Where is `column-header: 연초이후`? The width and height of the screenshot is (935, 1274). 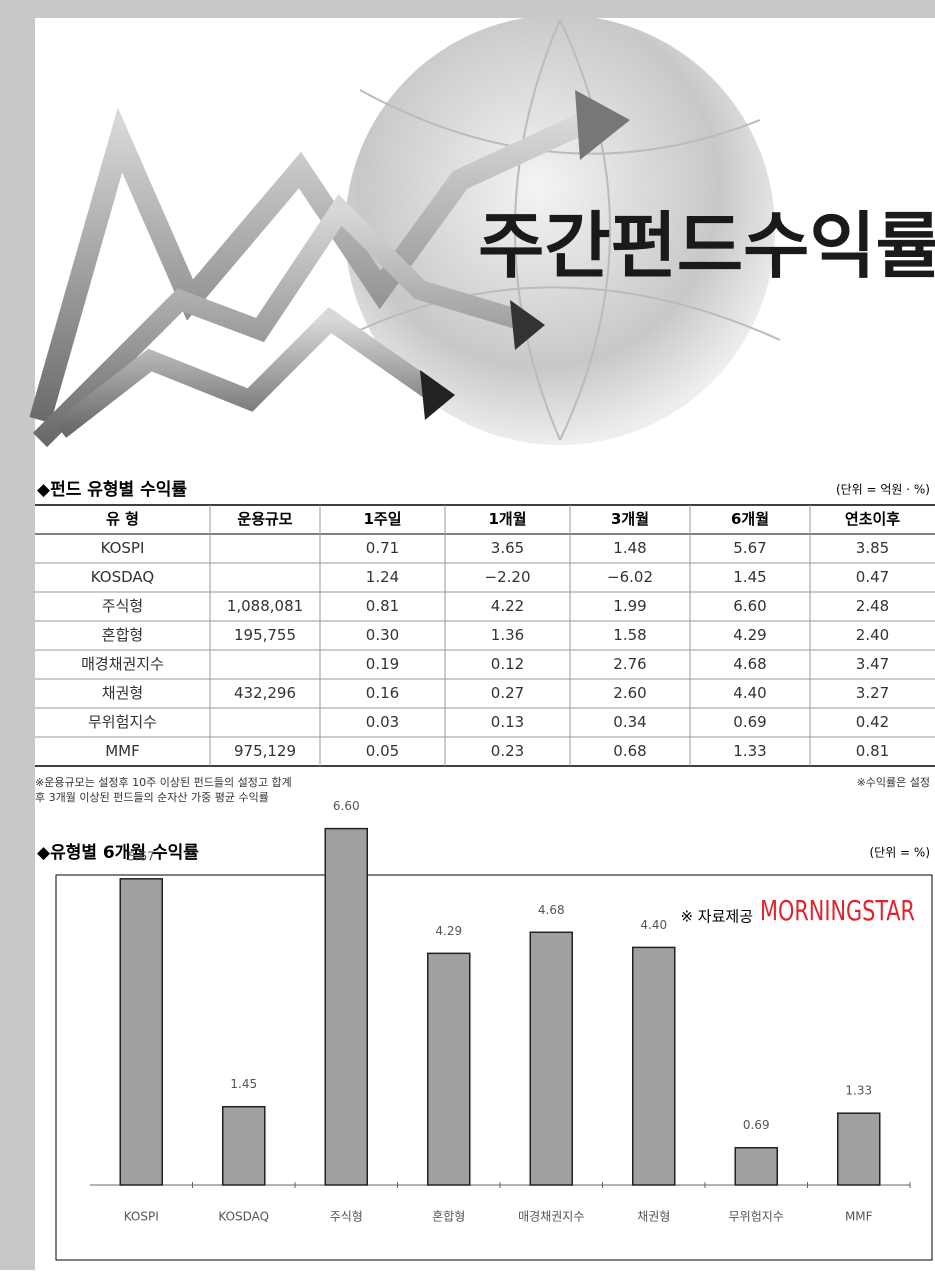 column-header: 연초이후 is located at coordinates (872, 519).